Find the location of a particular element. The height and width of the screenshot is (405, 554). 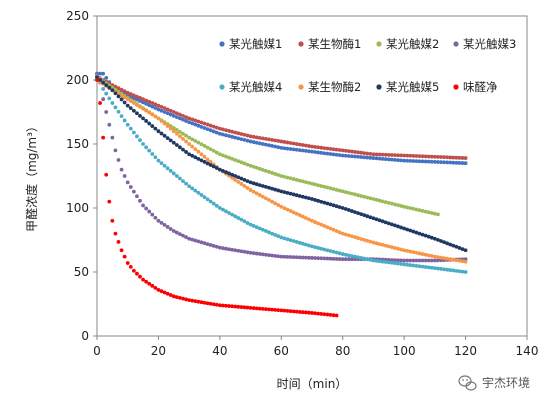

legend: 某光触媒1 某生物酶1 某光触媒2 某光触媒3 某光触媒4 某生物酶2 某光触媒5 味醛净 is located at coordinates (367, 65).